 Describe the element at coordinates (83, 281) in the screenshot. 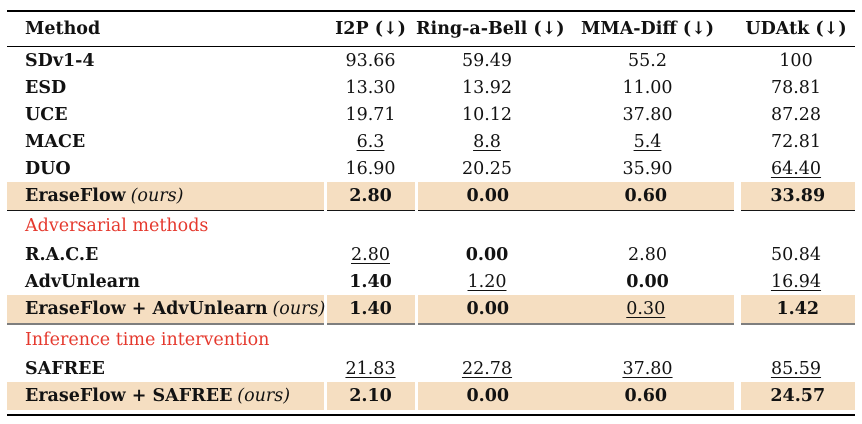

I see `method-name: AdvUnlearn` at that location.